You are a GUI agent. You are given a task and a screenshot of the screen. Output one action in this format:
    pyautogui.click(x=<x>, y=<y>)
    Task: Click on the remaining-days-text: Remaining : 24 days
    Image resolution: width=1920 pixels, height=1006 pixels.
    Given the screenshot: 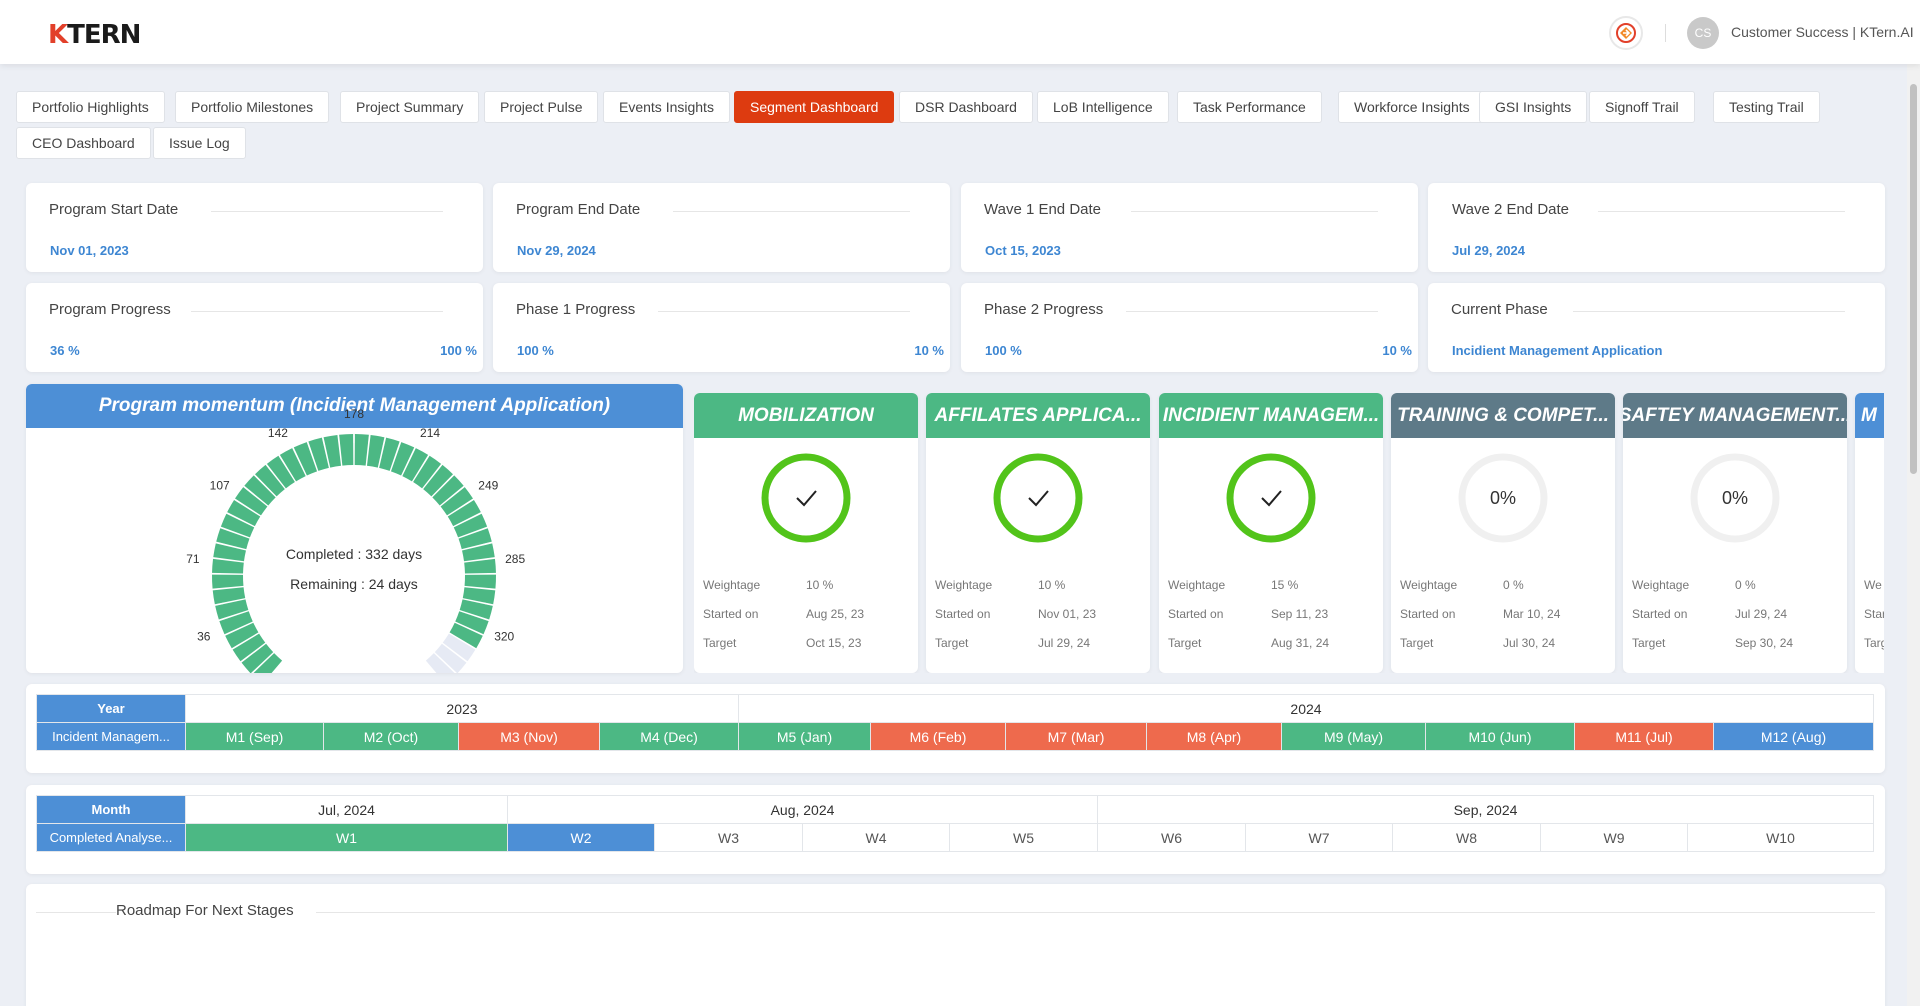 What is the action you would take?
    pyautogui.click(x=354, y=584)
    